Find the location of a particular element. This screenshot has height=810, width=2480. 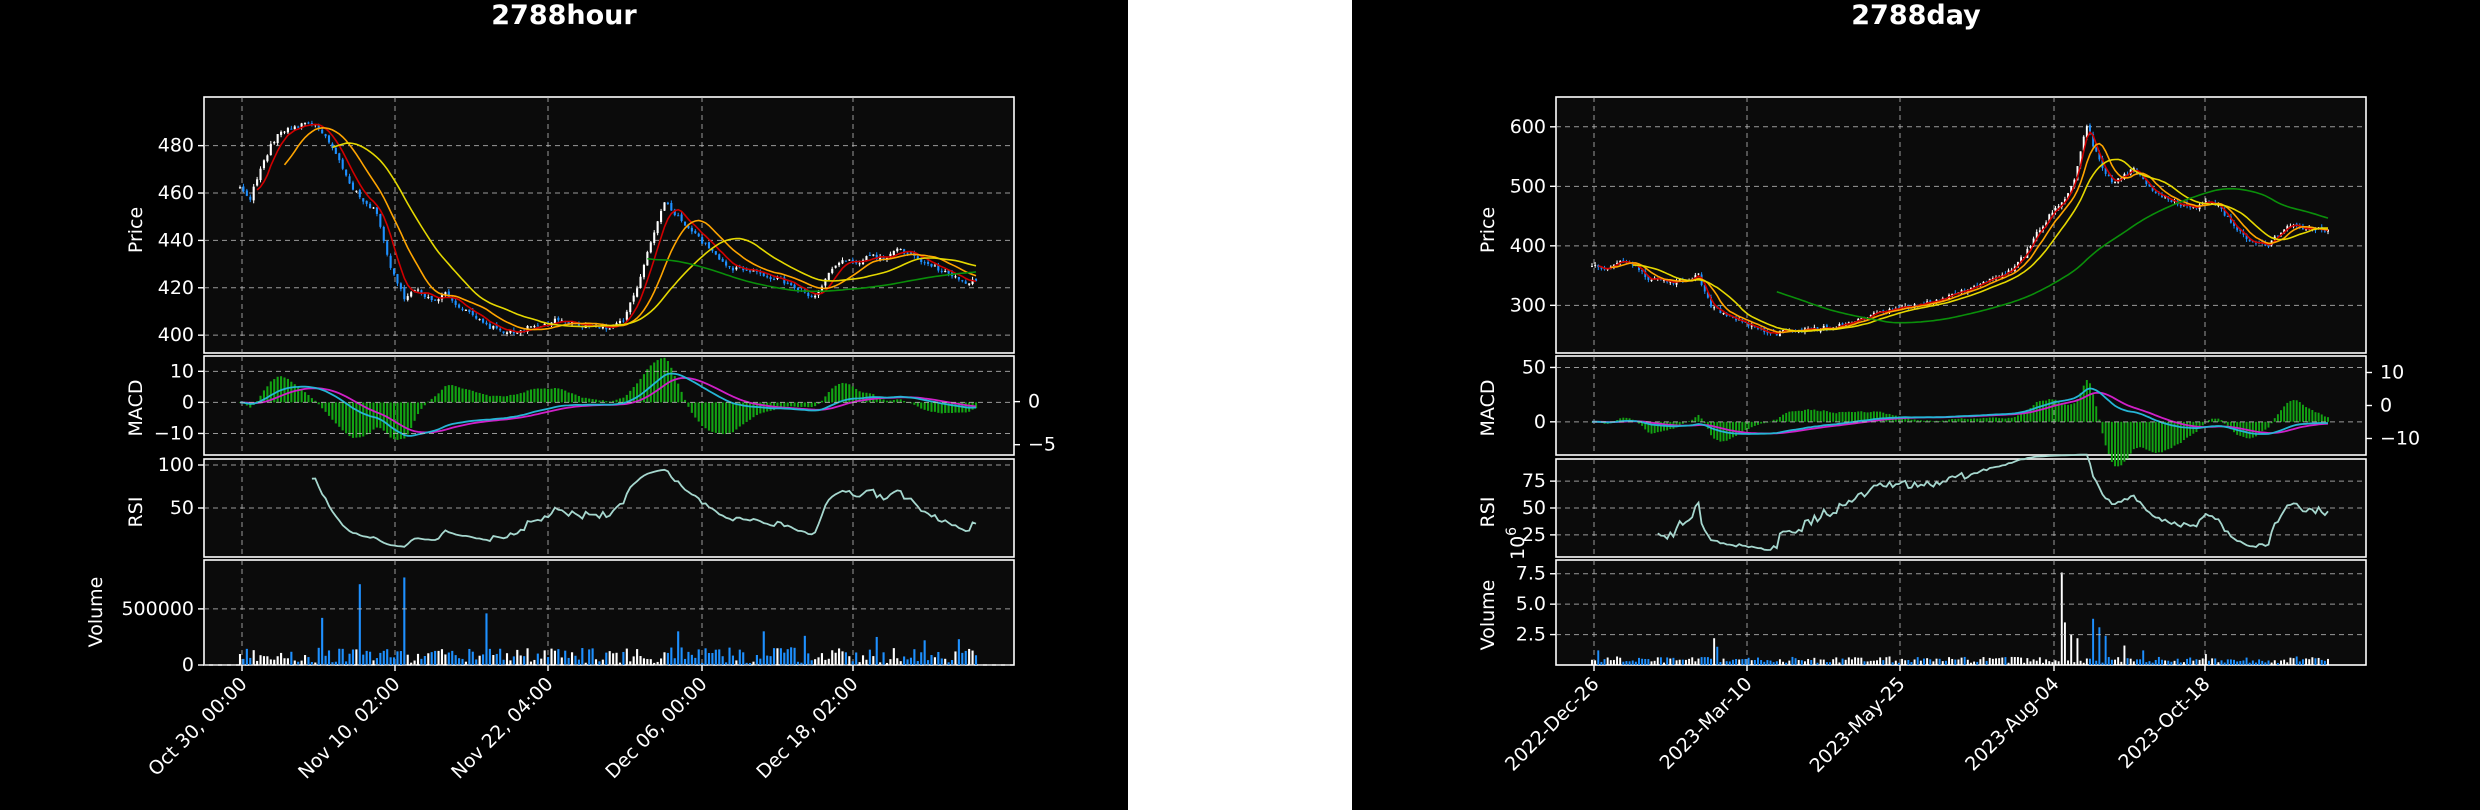

rsi-line is located at coordinates (644, 508).